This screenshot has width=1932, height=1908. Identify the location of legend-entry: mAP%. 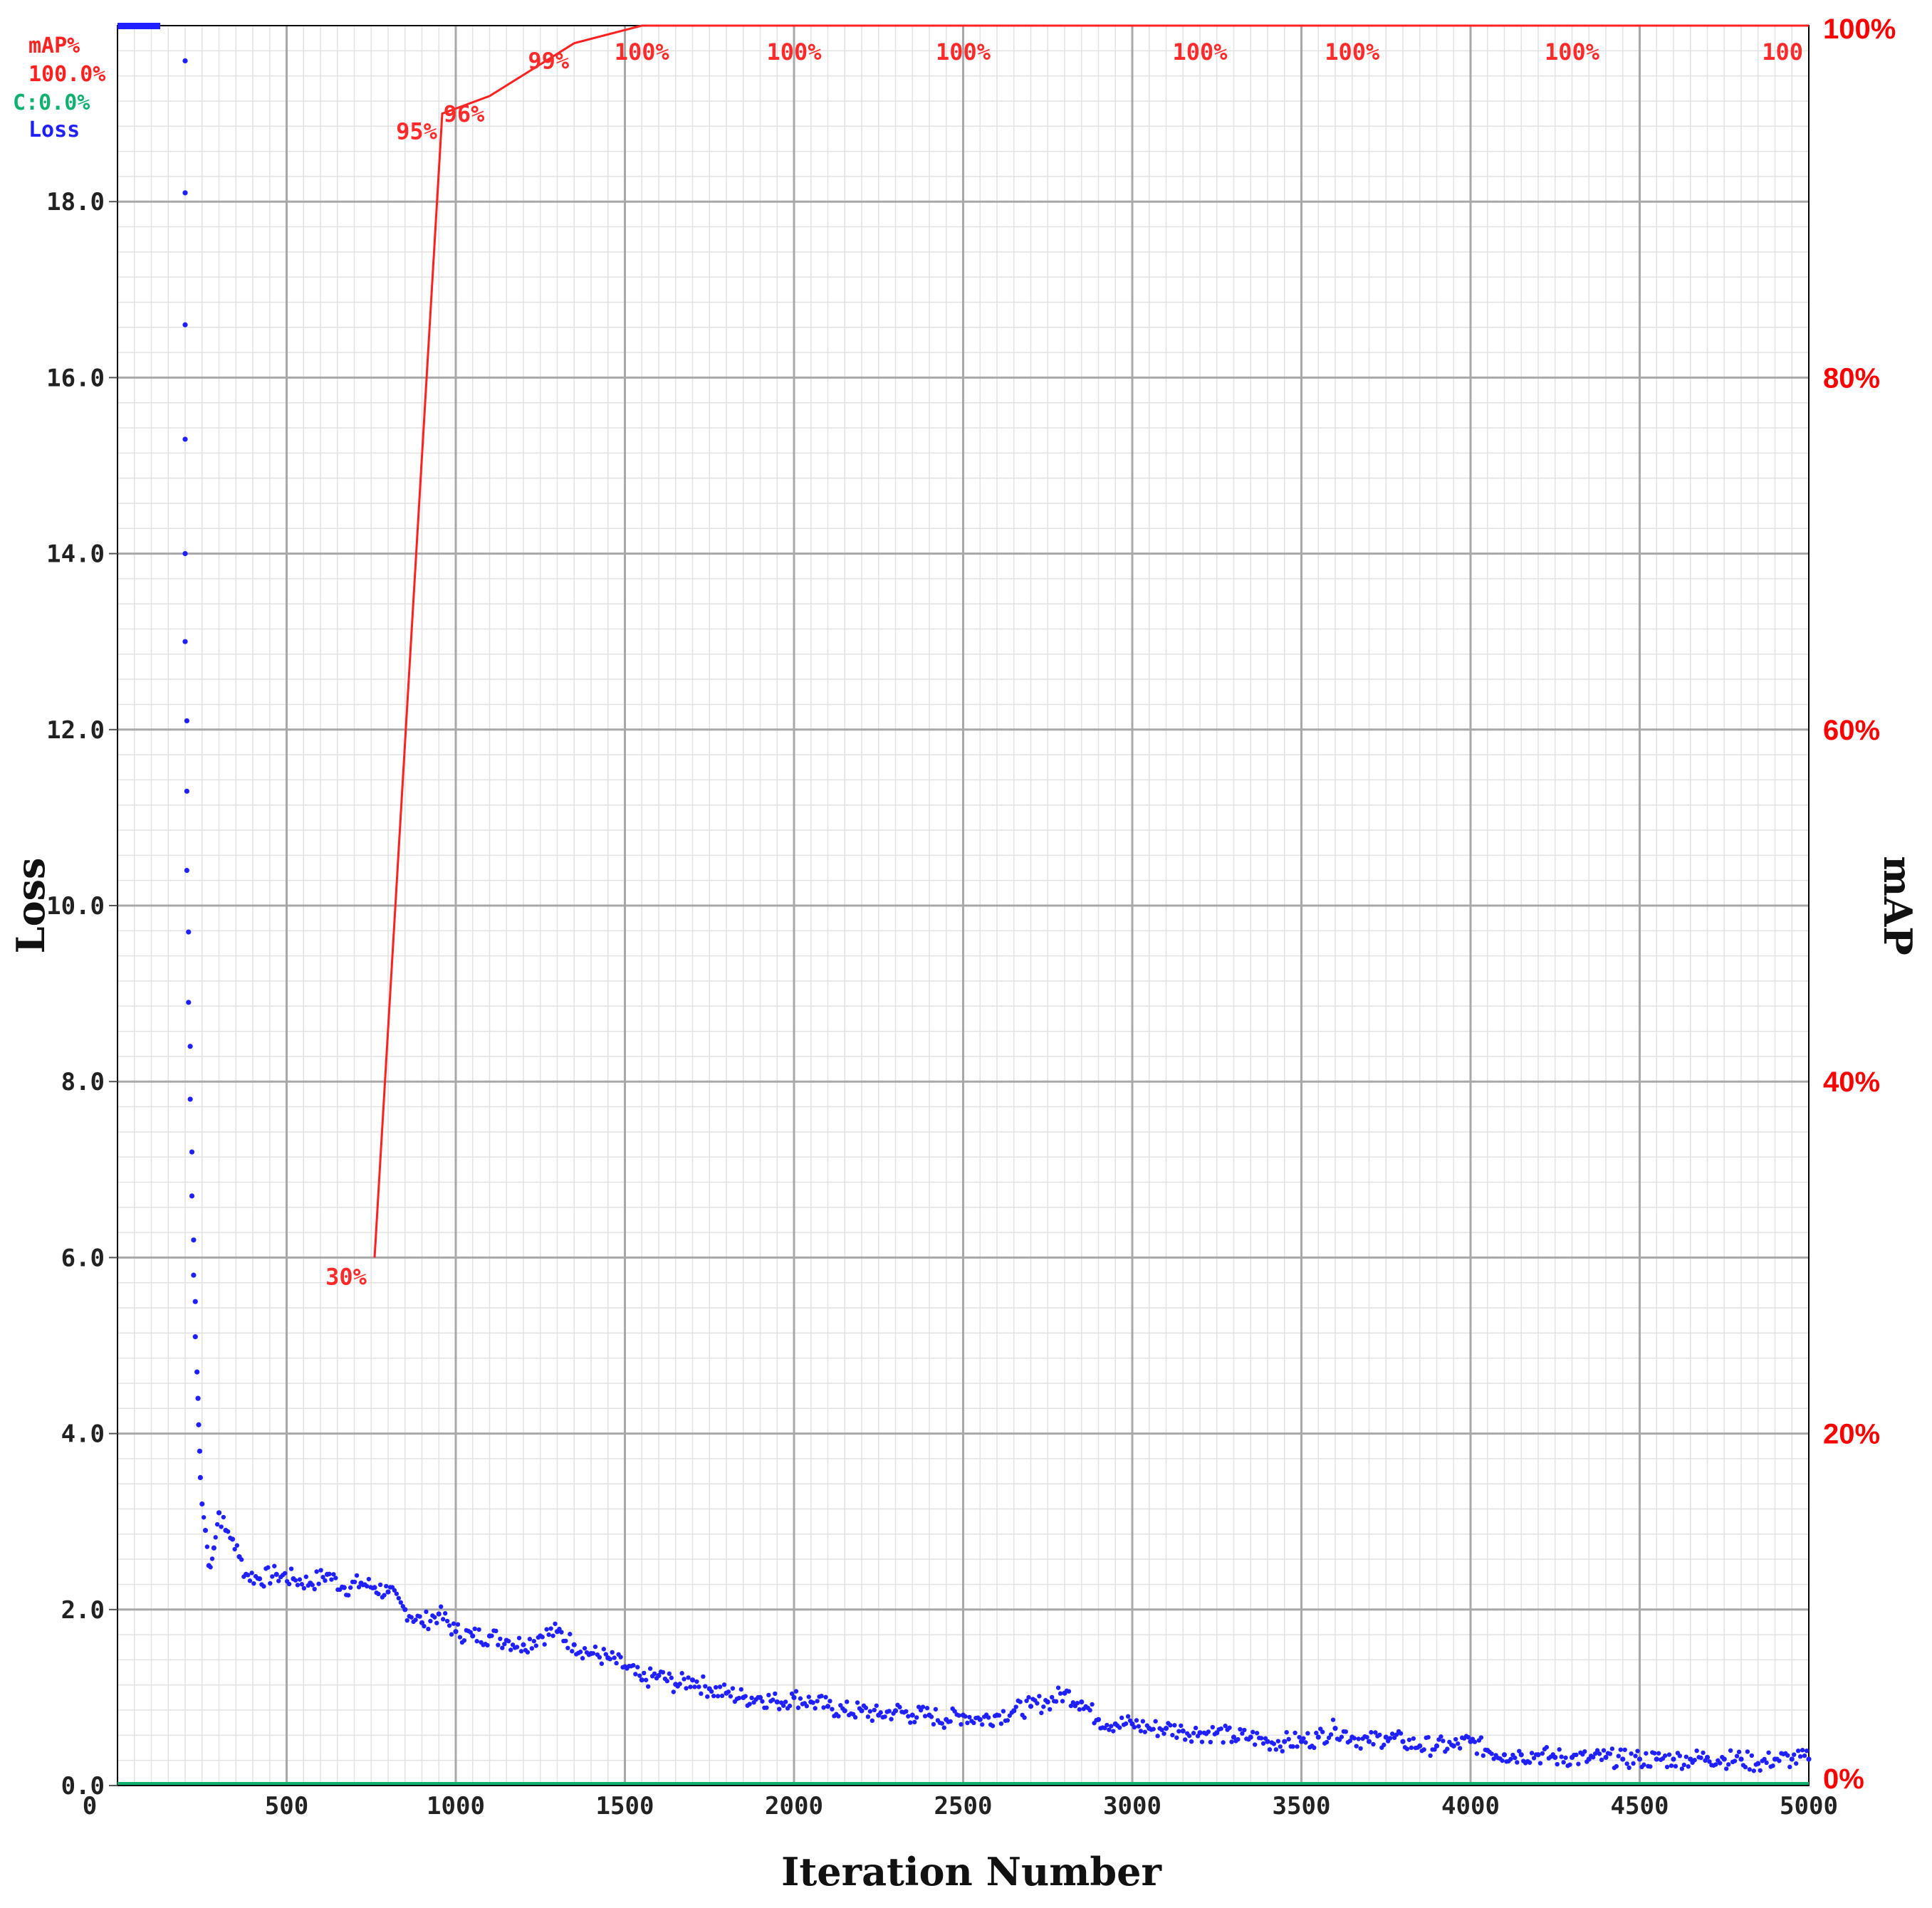
(54, 45).